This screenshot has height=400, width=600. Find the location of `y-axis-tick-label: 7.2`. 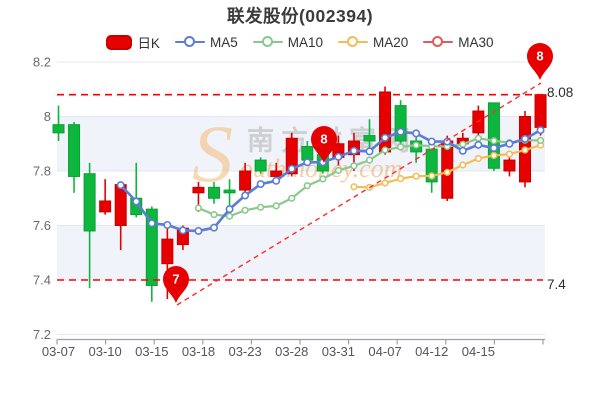

y-axis-tick-label: 7.2 is located at coordinates (42, 334).